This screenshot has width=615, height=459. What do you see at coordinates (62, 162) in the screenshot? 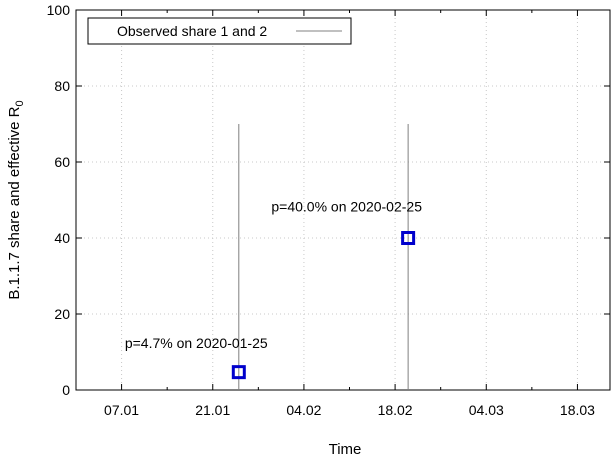
I see `y-tick-label: 60` at bounding box center [62, 162].